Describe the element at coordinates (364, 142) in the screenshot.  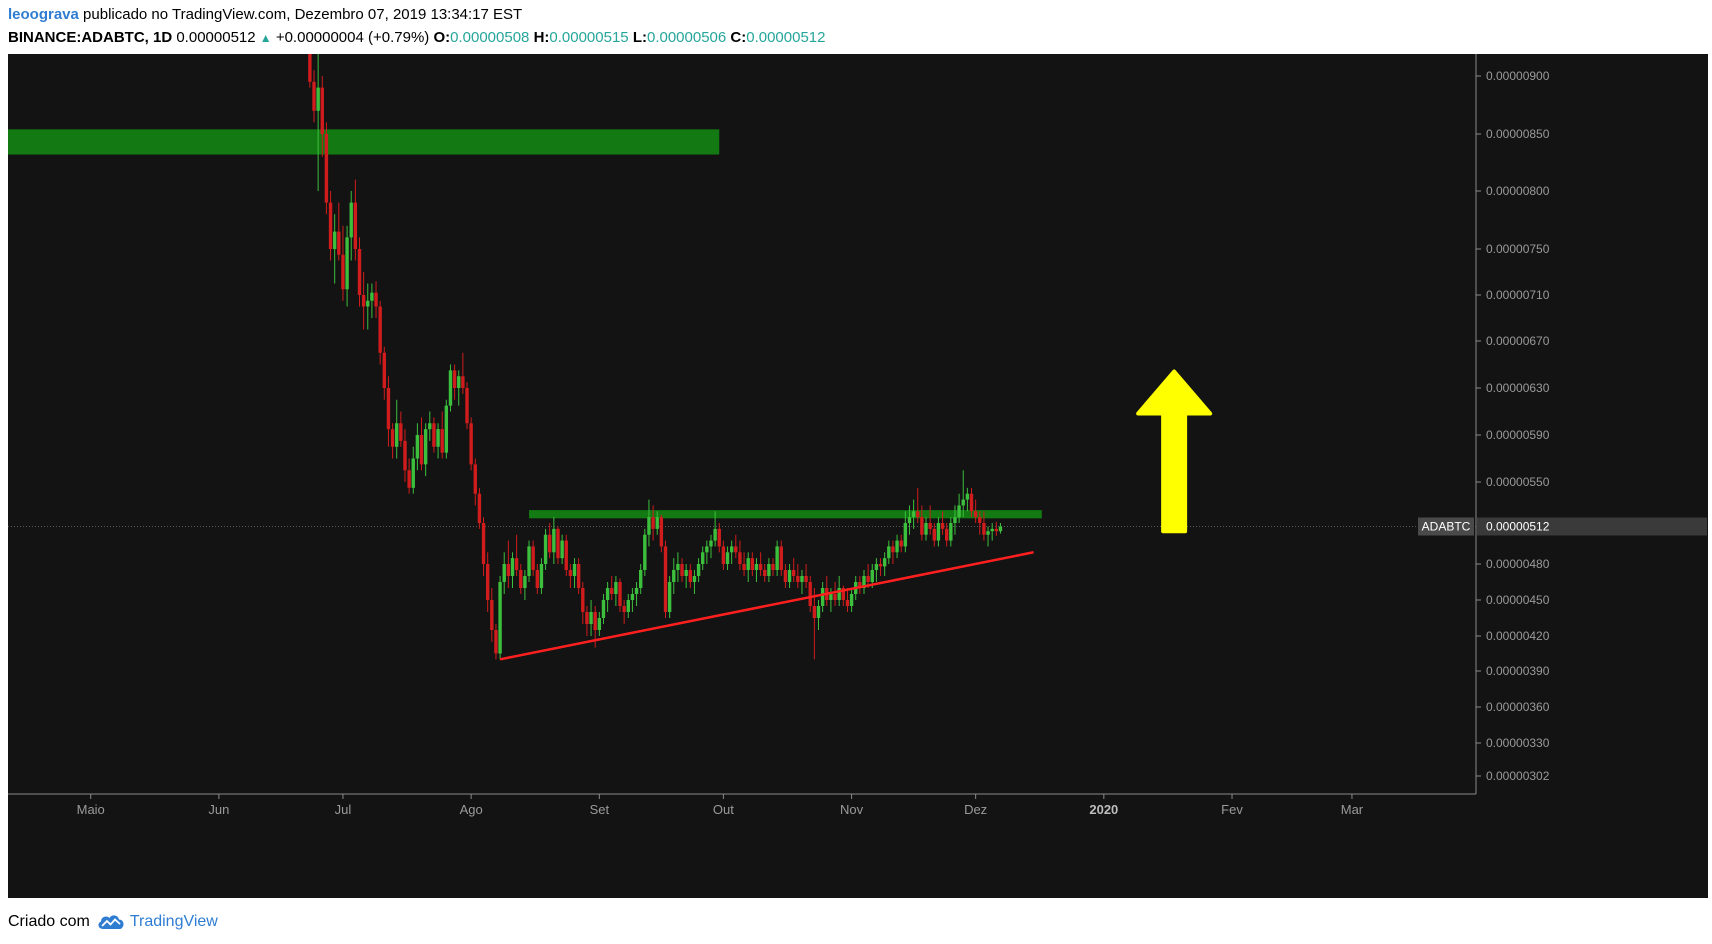
I see `resistance-zone-upper` at that location.